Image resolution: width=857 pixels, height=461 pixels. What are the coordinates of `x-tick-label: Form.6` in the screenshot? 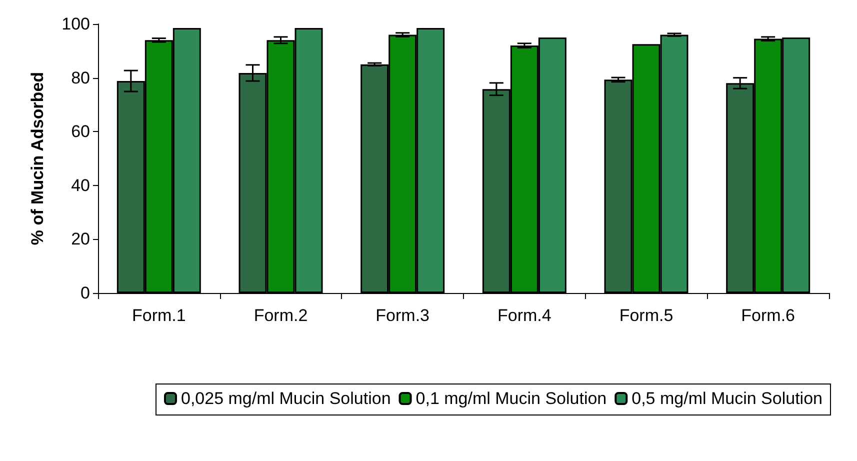 It's located at (768, 315).